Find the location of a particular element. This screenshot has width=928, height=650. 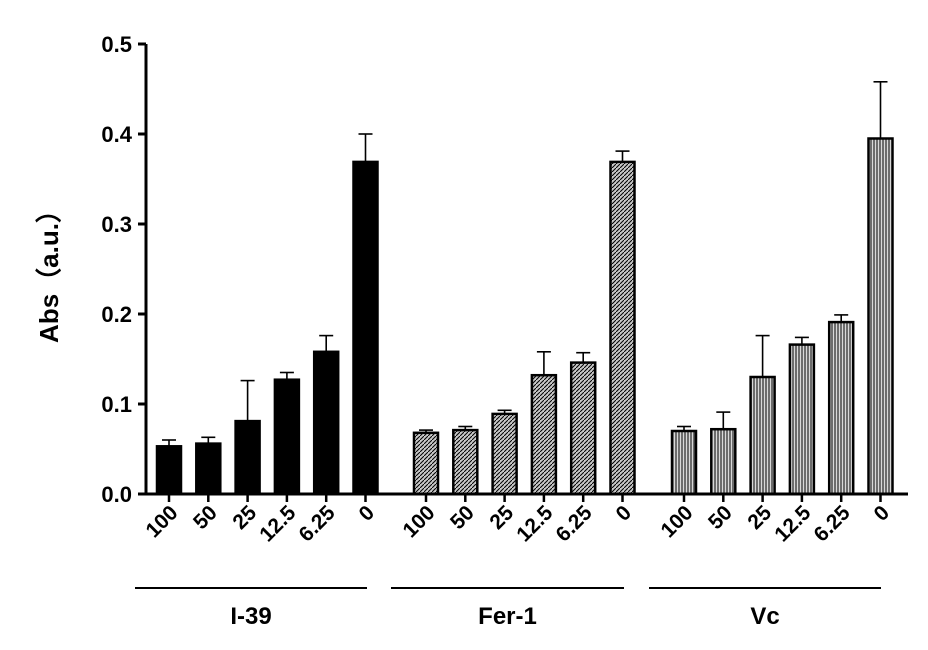

group-label: Vc is located at coordinates (764, 616).